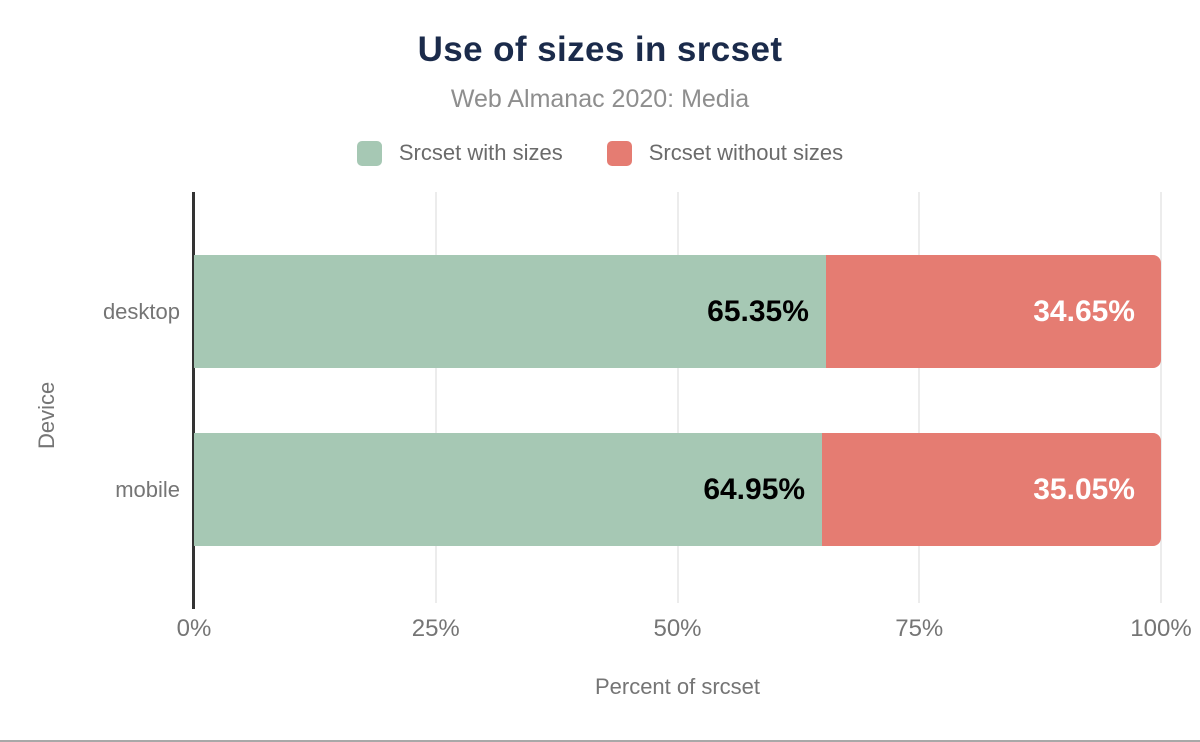 The height and width of the screenshot is (742, 1200). What do you see at coordinates (677, 628) in the screenshot?
I see `x-tick-label: 50%` at bounding box center [677, 628].